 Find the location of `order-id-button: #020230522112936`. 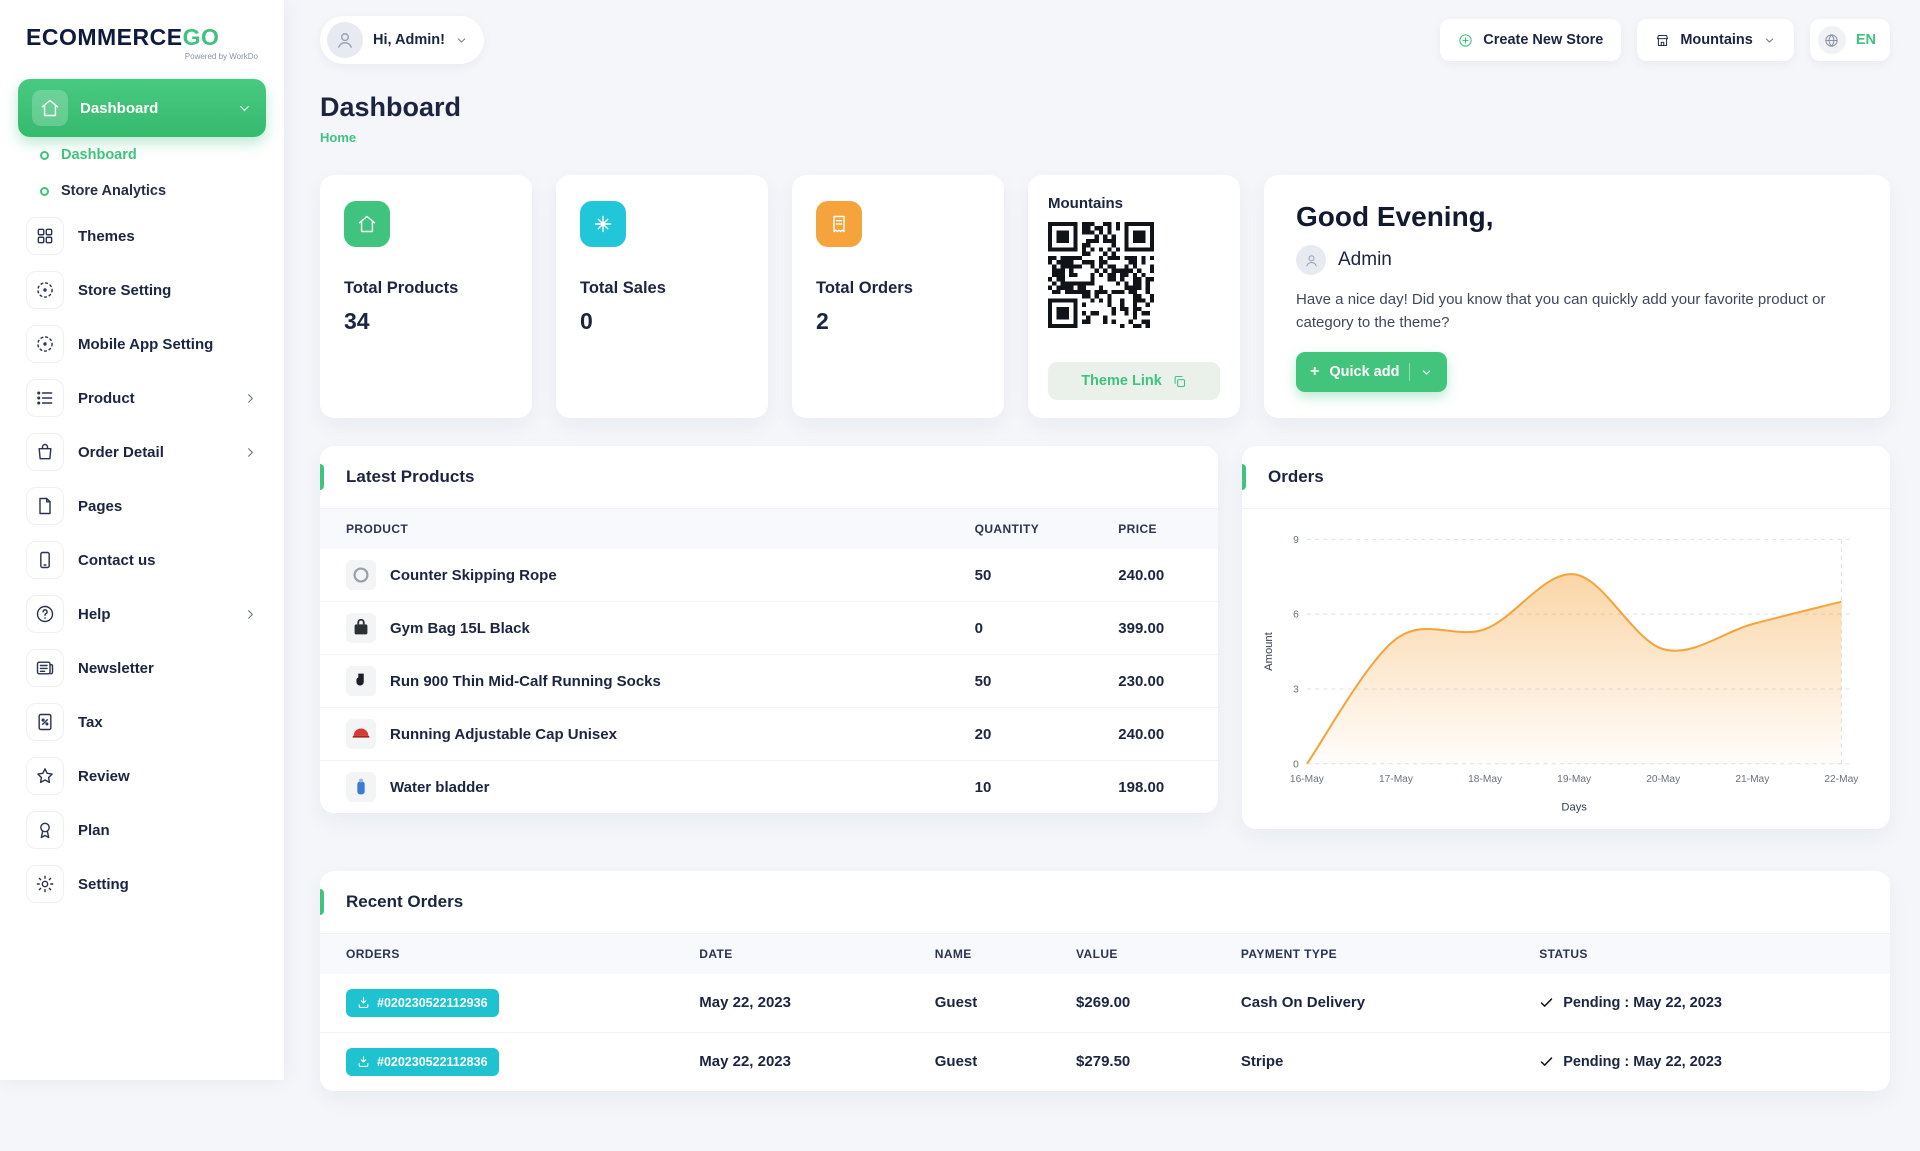

order-id-button: #020230522112936 is located at coordinates (422, 1003).